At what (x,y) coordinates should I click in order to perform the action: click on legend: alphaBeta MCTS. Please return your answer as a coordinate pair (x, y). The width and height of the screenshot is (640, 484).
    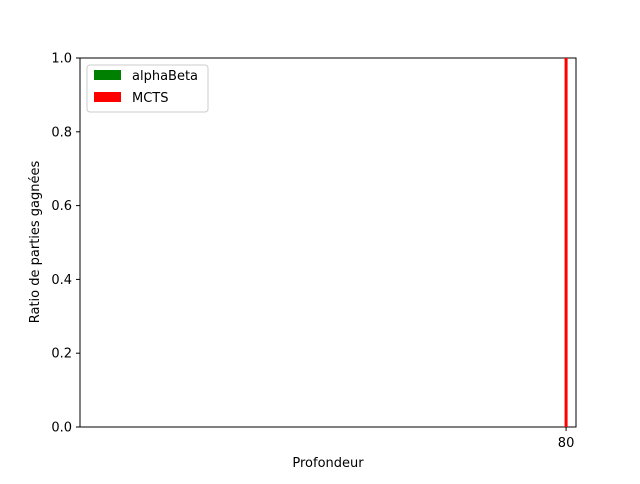
    Looking at the image, I should click on (147, 88).